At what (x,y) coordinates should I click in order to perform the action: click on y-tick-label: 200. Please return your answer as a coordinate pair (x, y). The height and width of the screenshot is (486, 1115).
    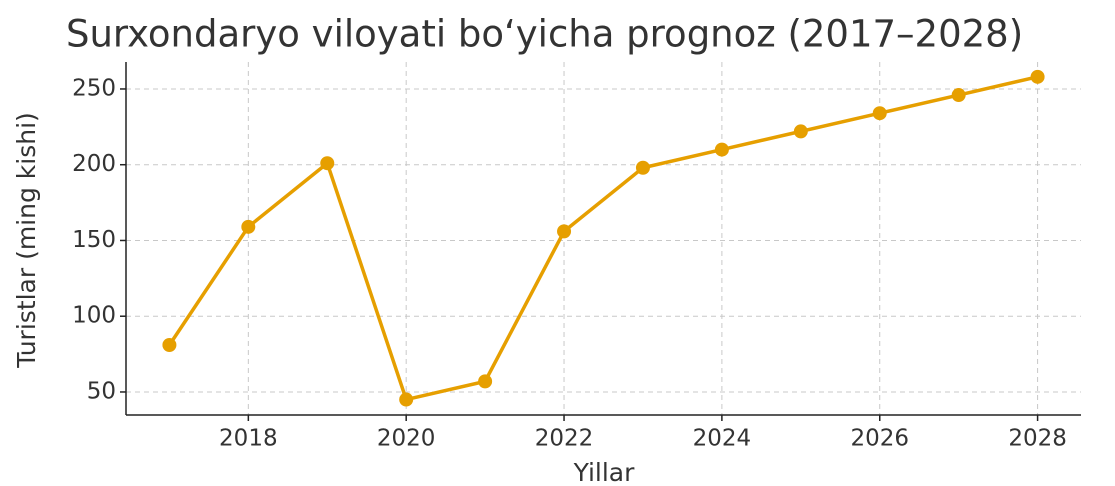
    Looking at the image, I should click on (94, 164).